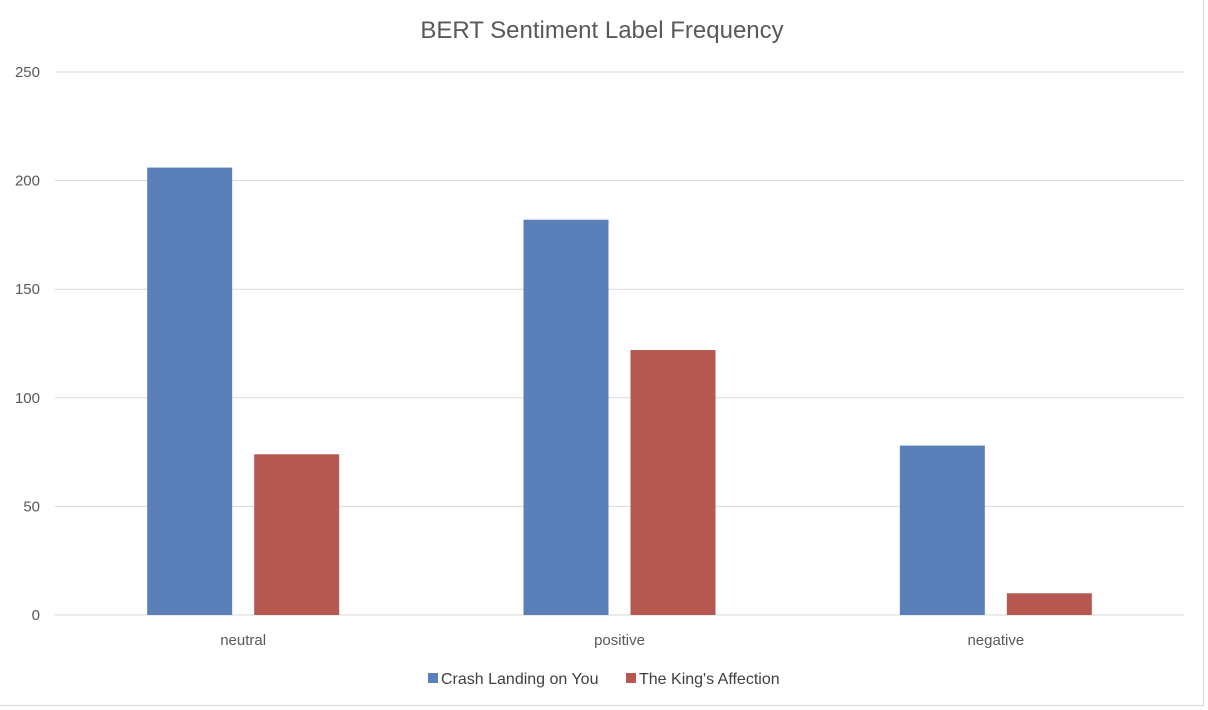 The height and width of the screenshot is (710, 1208). Describe the element at coordinates (27, 72) in the screenshot. I see `y-tick-label: 250` at that location.